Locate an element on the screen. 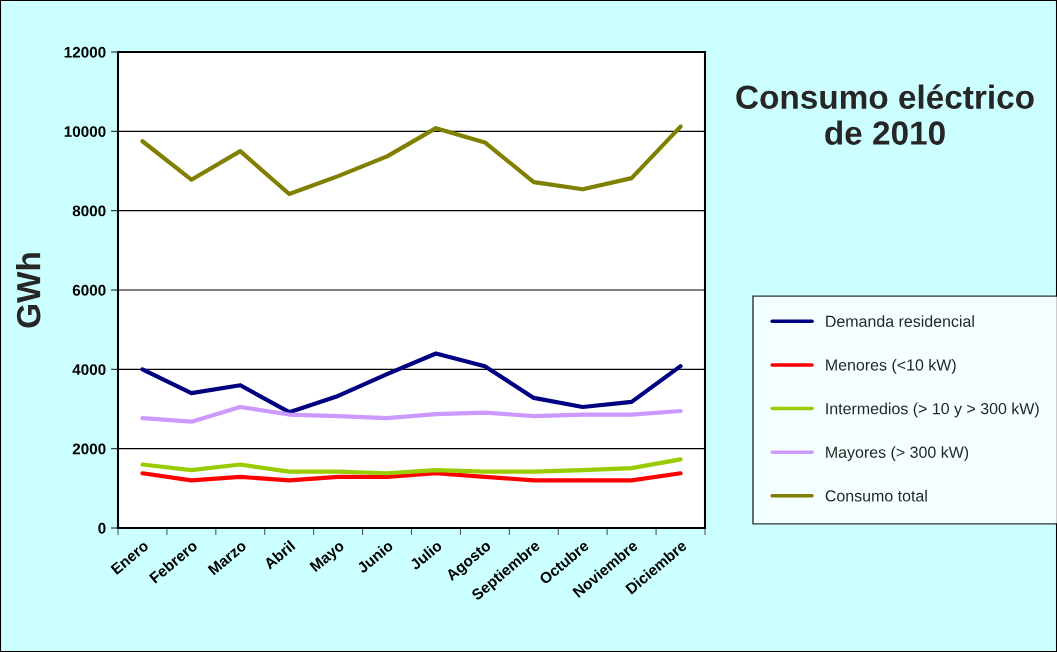 The height and width of the screenshot is (652, 1057). y-axis-title: GWh is located at coordinates (28, 290).